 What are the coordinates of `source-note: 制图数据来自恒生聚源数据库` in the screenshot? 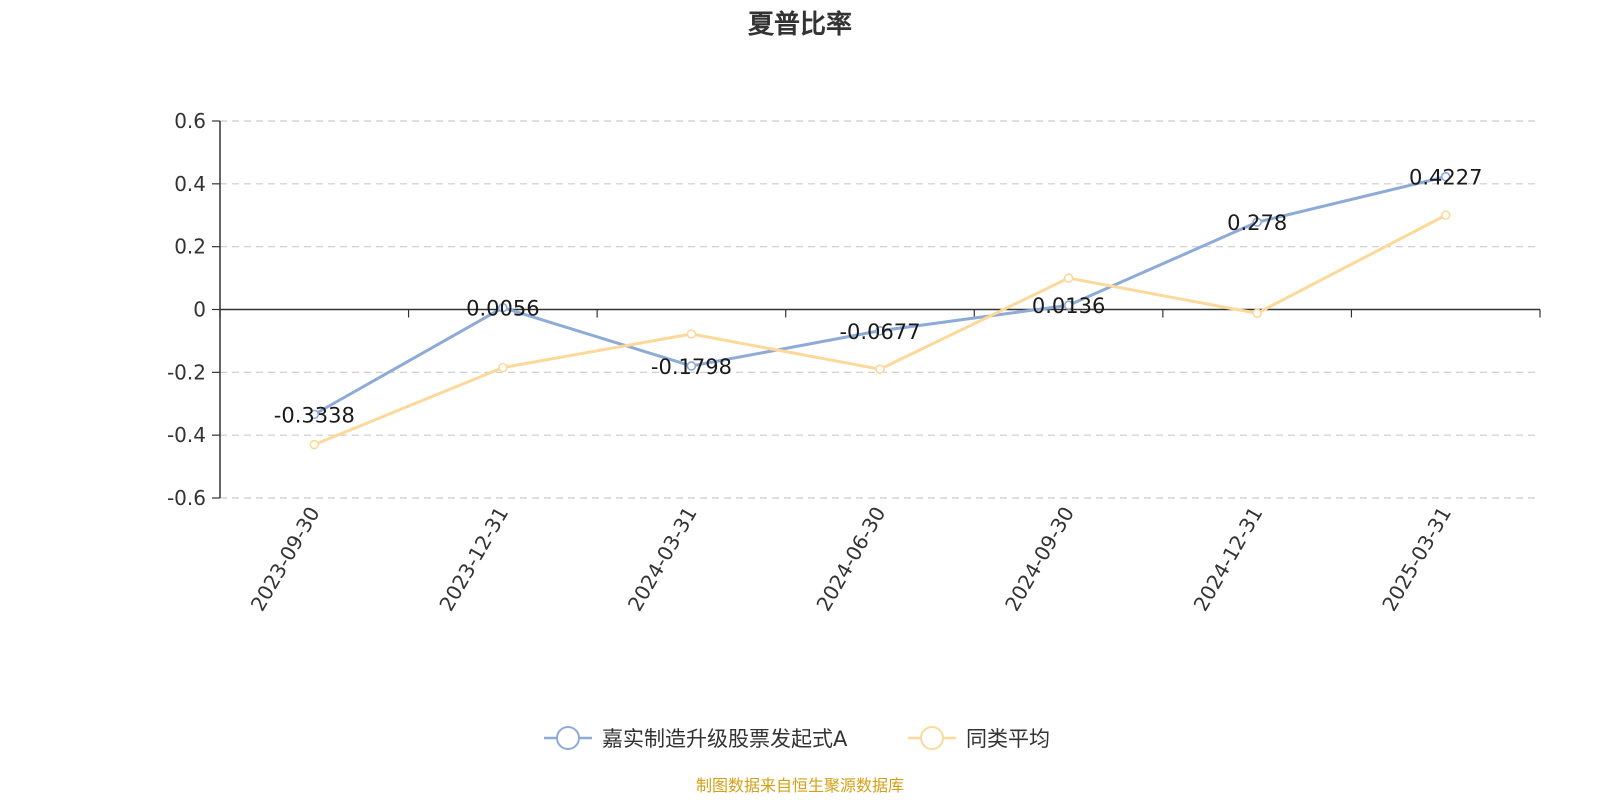 It's located at (800, 785).